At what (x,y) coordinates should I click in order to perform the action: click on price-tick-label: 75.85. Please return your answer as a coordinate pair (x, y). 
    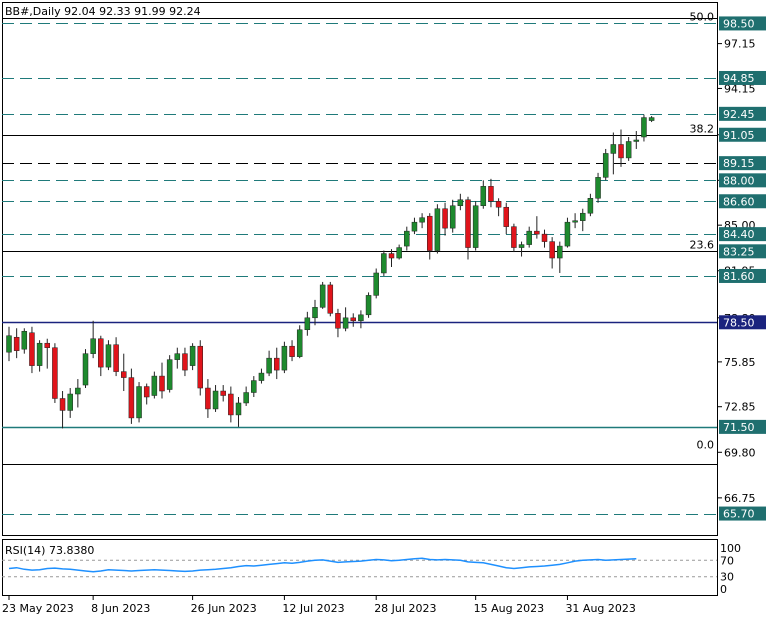
    Looking at the image, I should click on (740, 362).